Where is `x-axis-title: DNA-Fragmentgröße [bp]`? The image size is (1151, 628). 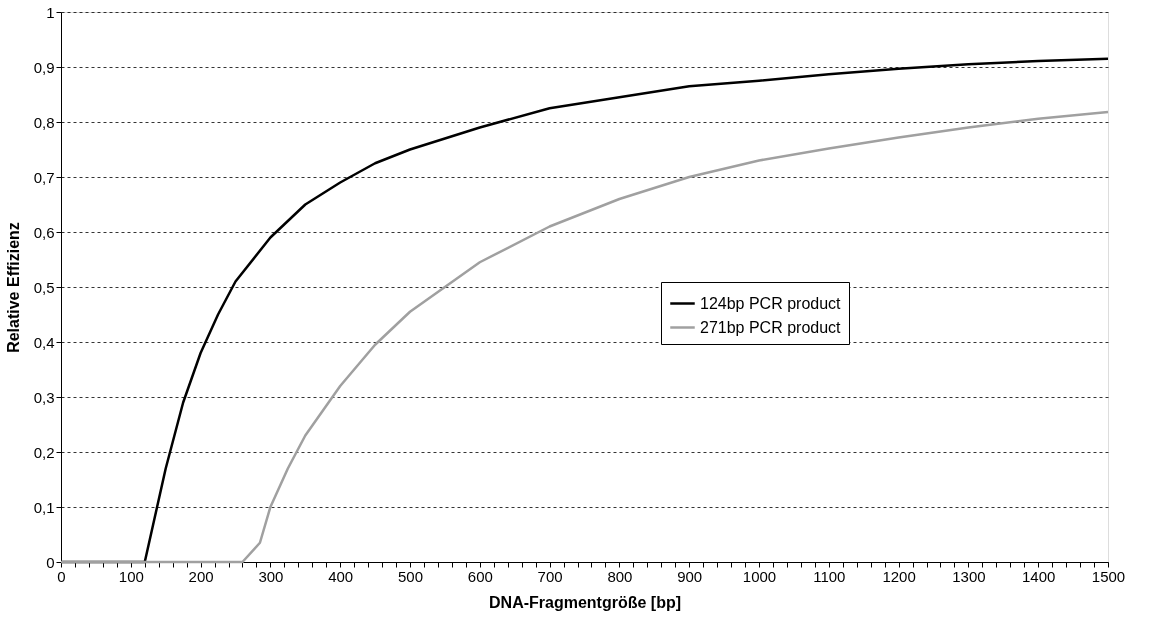
x-axis-title: DNA-Fragmentgröße [bp] is located at coordinates (585, 602).